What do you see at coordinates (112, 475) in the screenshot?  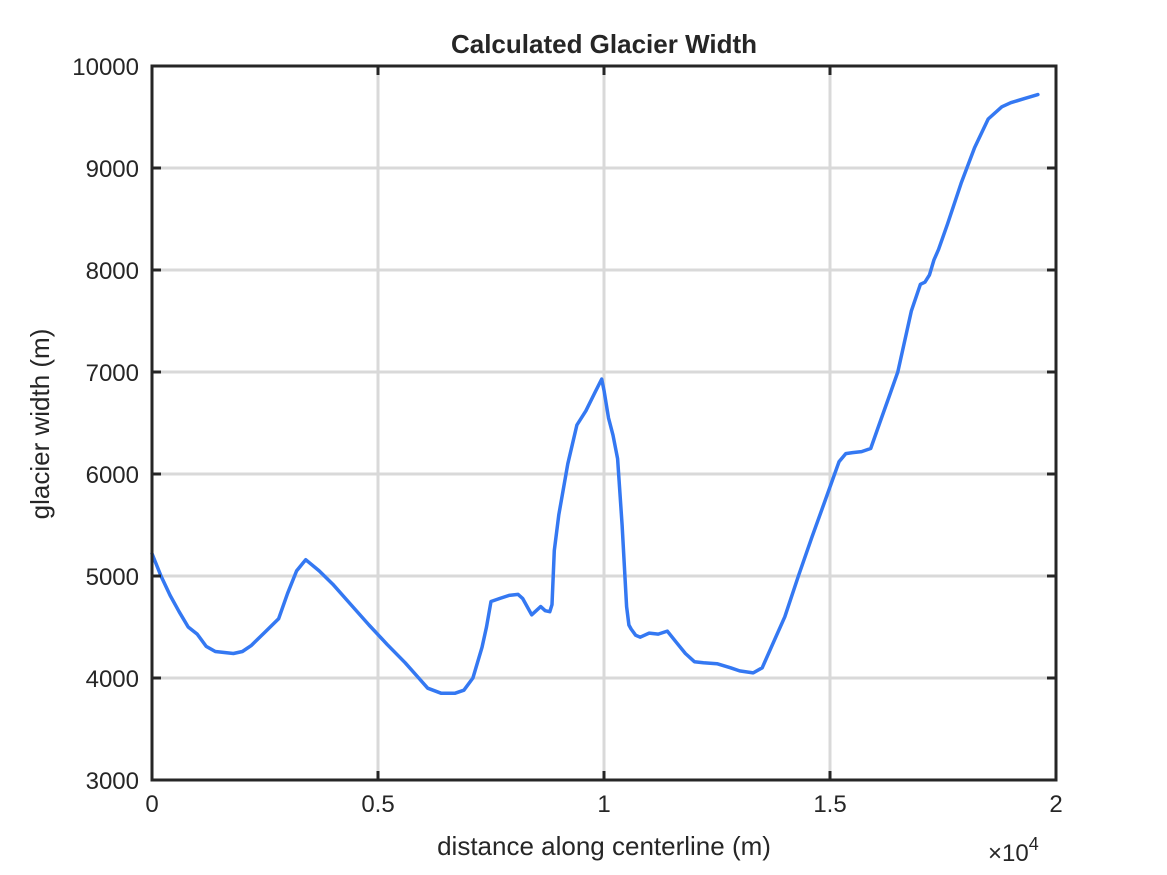 I see `y-tick-label: 6000` at bounding box center [112, 475].